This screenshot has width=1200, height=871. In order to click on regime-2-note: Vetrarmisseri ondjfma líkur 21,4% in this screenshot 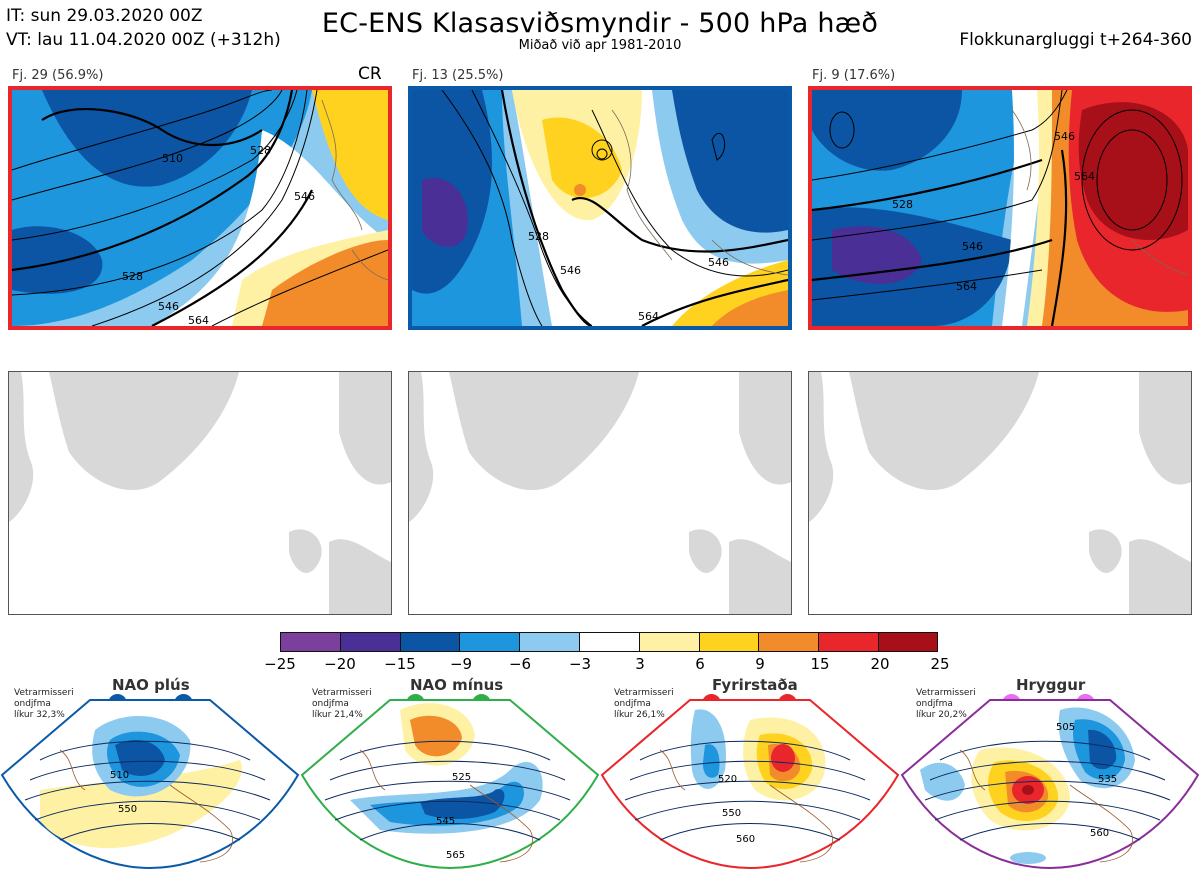, I will do `click(342, 704)`.